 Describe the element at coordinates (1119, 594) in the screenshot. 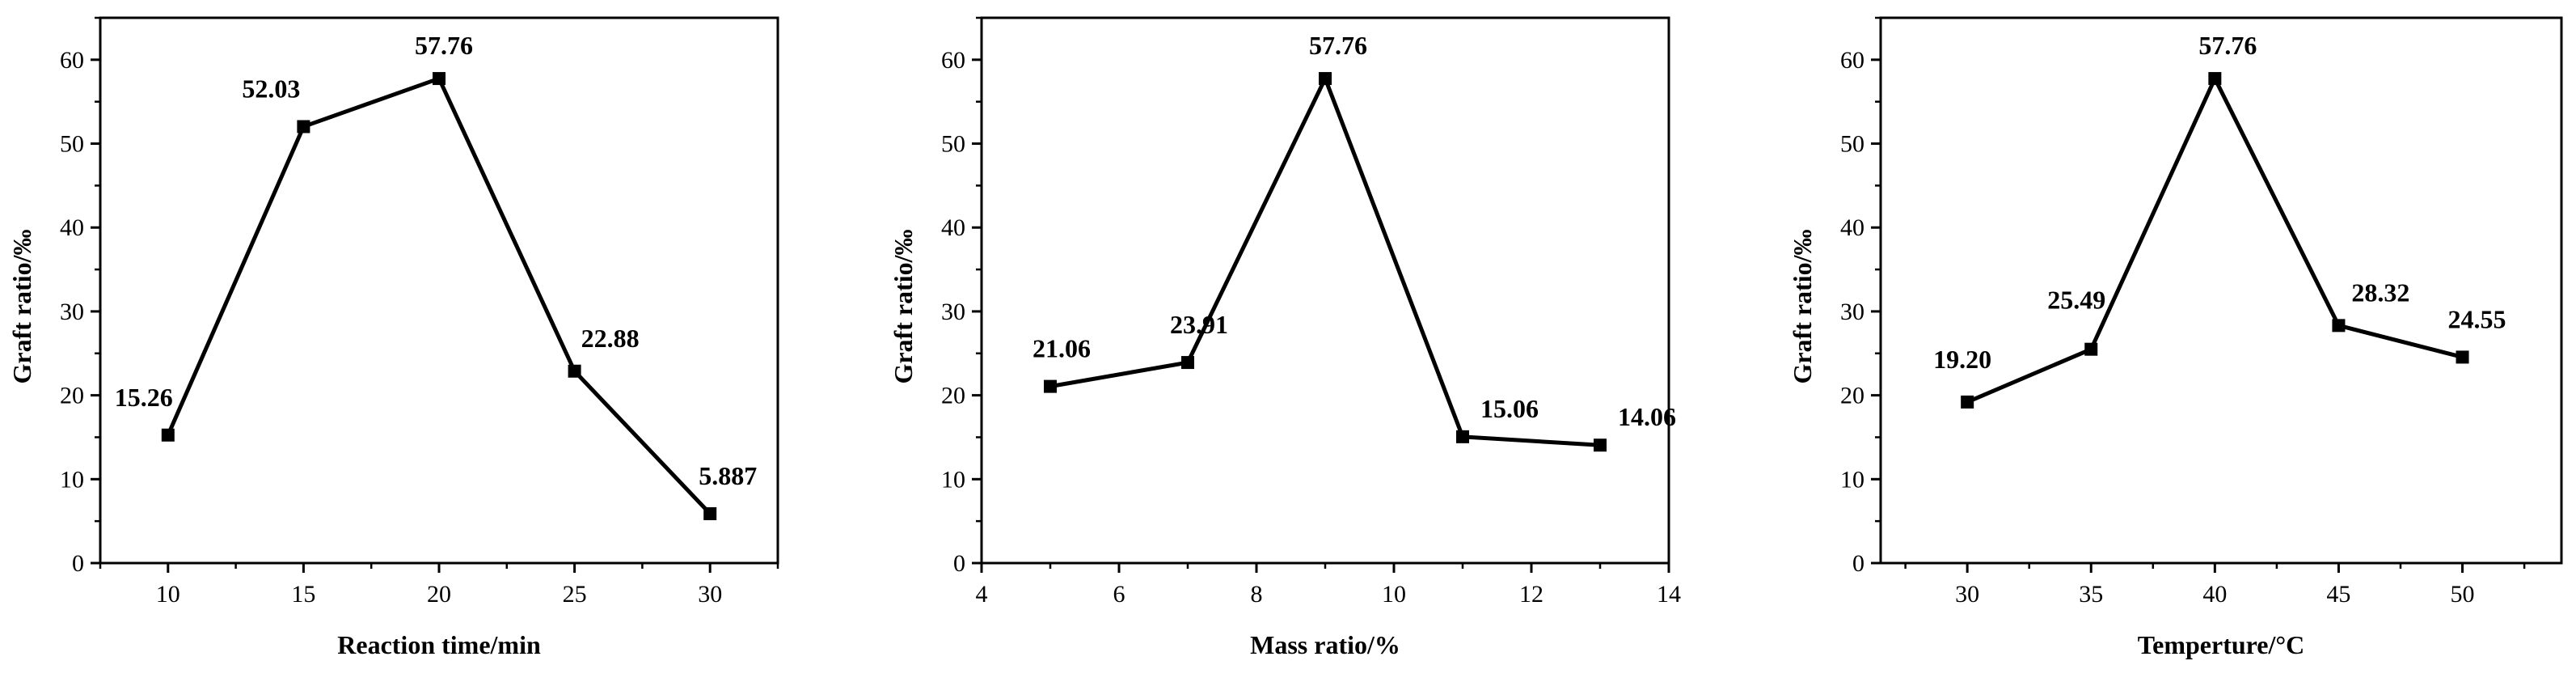

I see `x-tick-label: 6` at that location.